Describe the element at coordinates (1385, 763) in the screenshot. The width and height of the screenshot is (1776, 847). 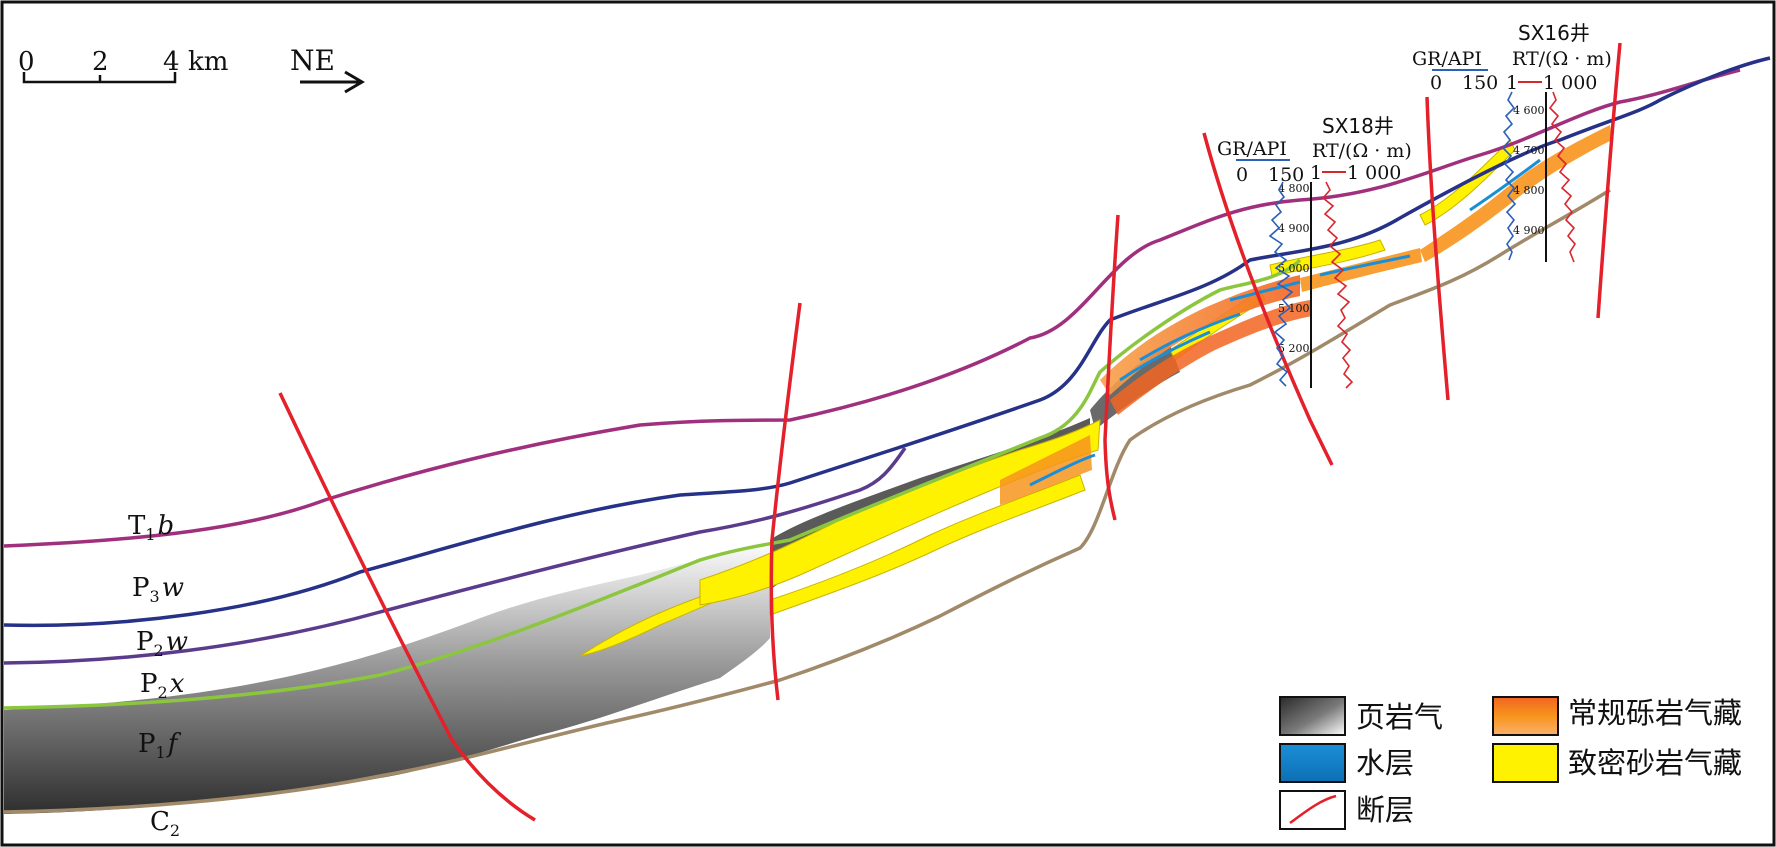
I see `legend-label: 水层` at that location.